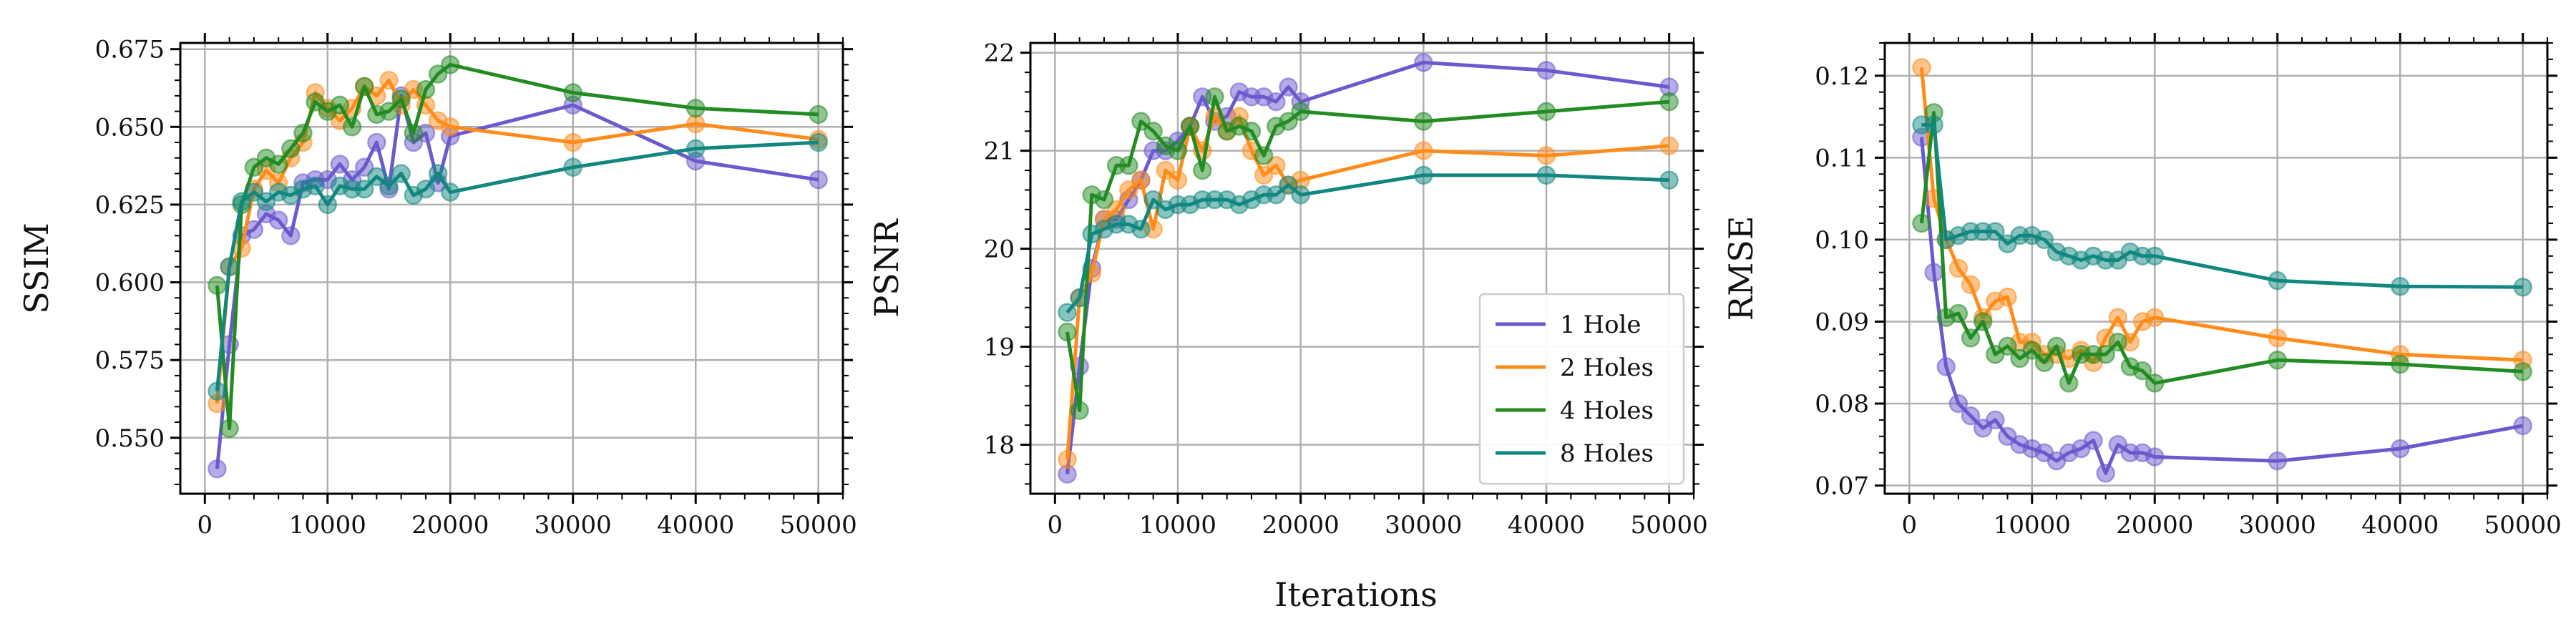 The width and height of the screenshot is (2576, 644). I want to click on y-tick-label: 18, so click(999, 445).